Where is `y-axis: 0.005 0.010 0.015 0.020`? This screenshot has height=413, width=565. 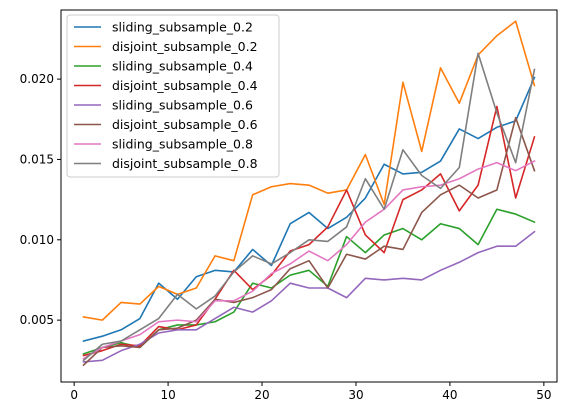
y-axis: 0.005 0.010 0.015 0.020 is located at coordinates (40, 199).